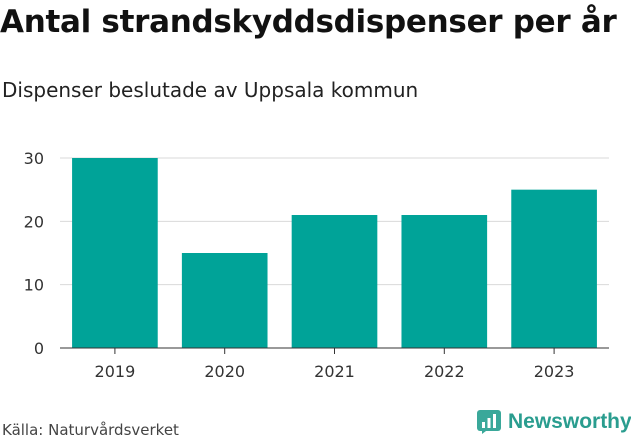 This screenshot has width=631, height=439. What do you see at coordinates (489, 422) in the screenshot?
I see `newsworthy-logo-icon` at bounding box center [489, 422].